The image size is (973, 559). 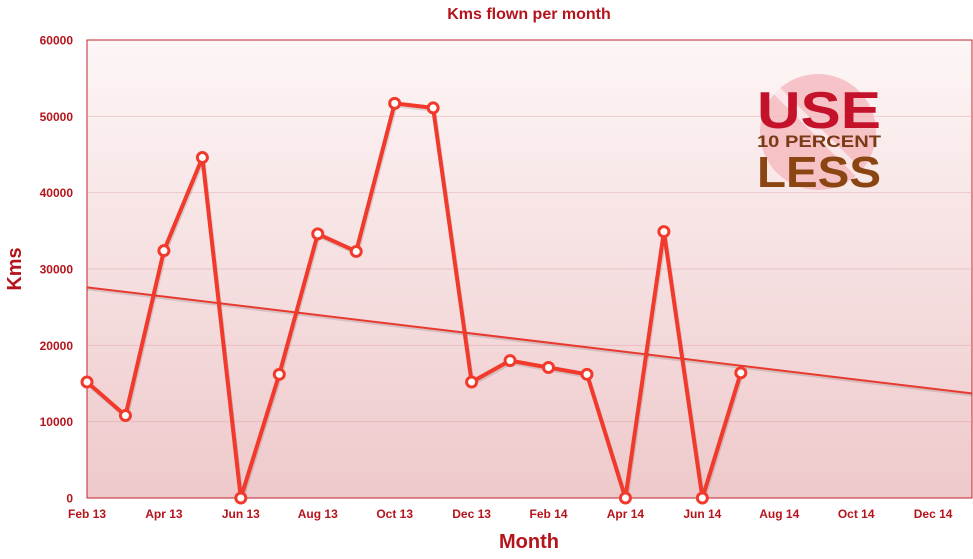 I want to click on logo-text-use: USE, so click(x=819, y=111).